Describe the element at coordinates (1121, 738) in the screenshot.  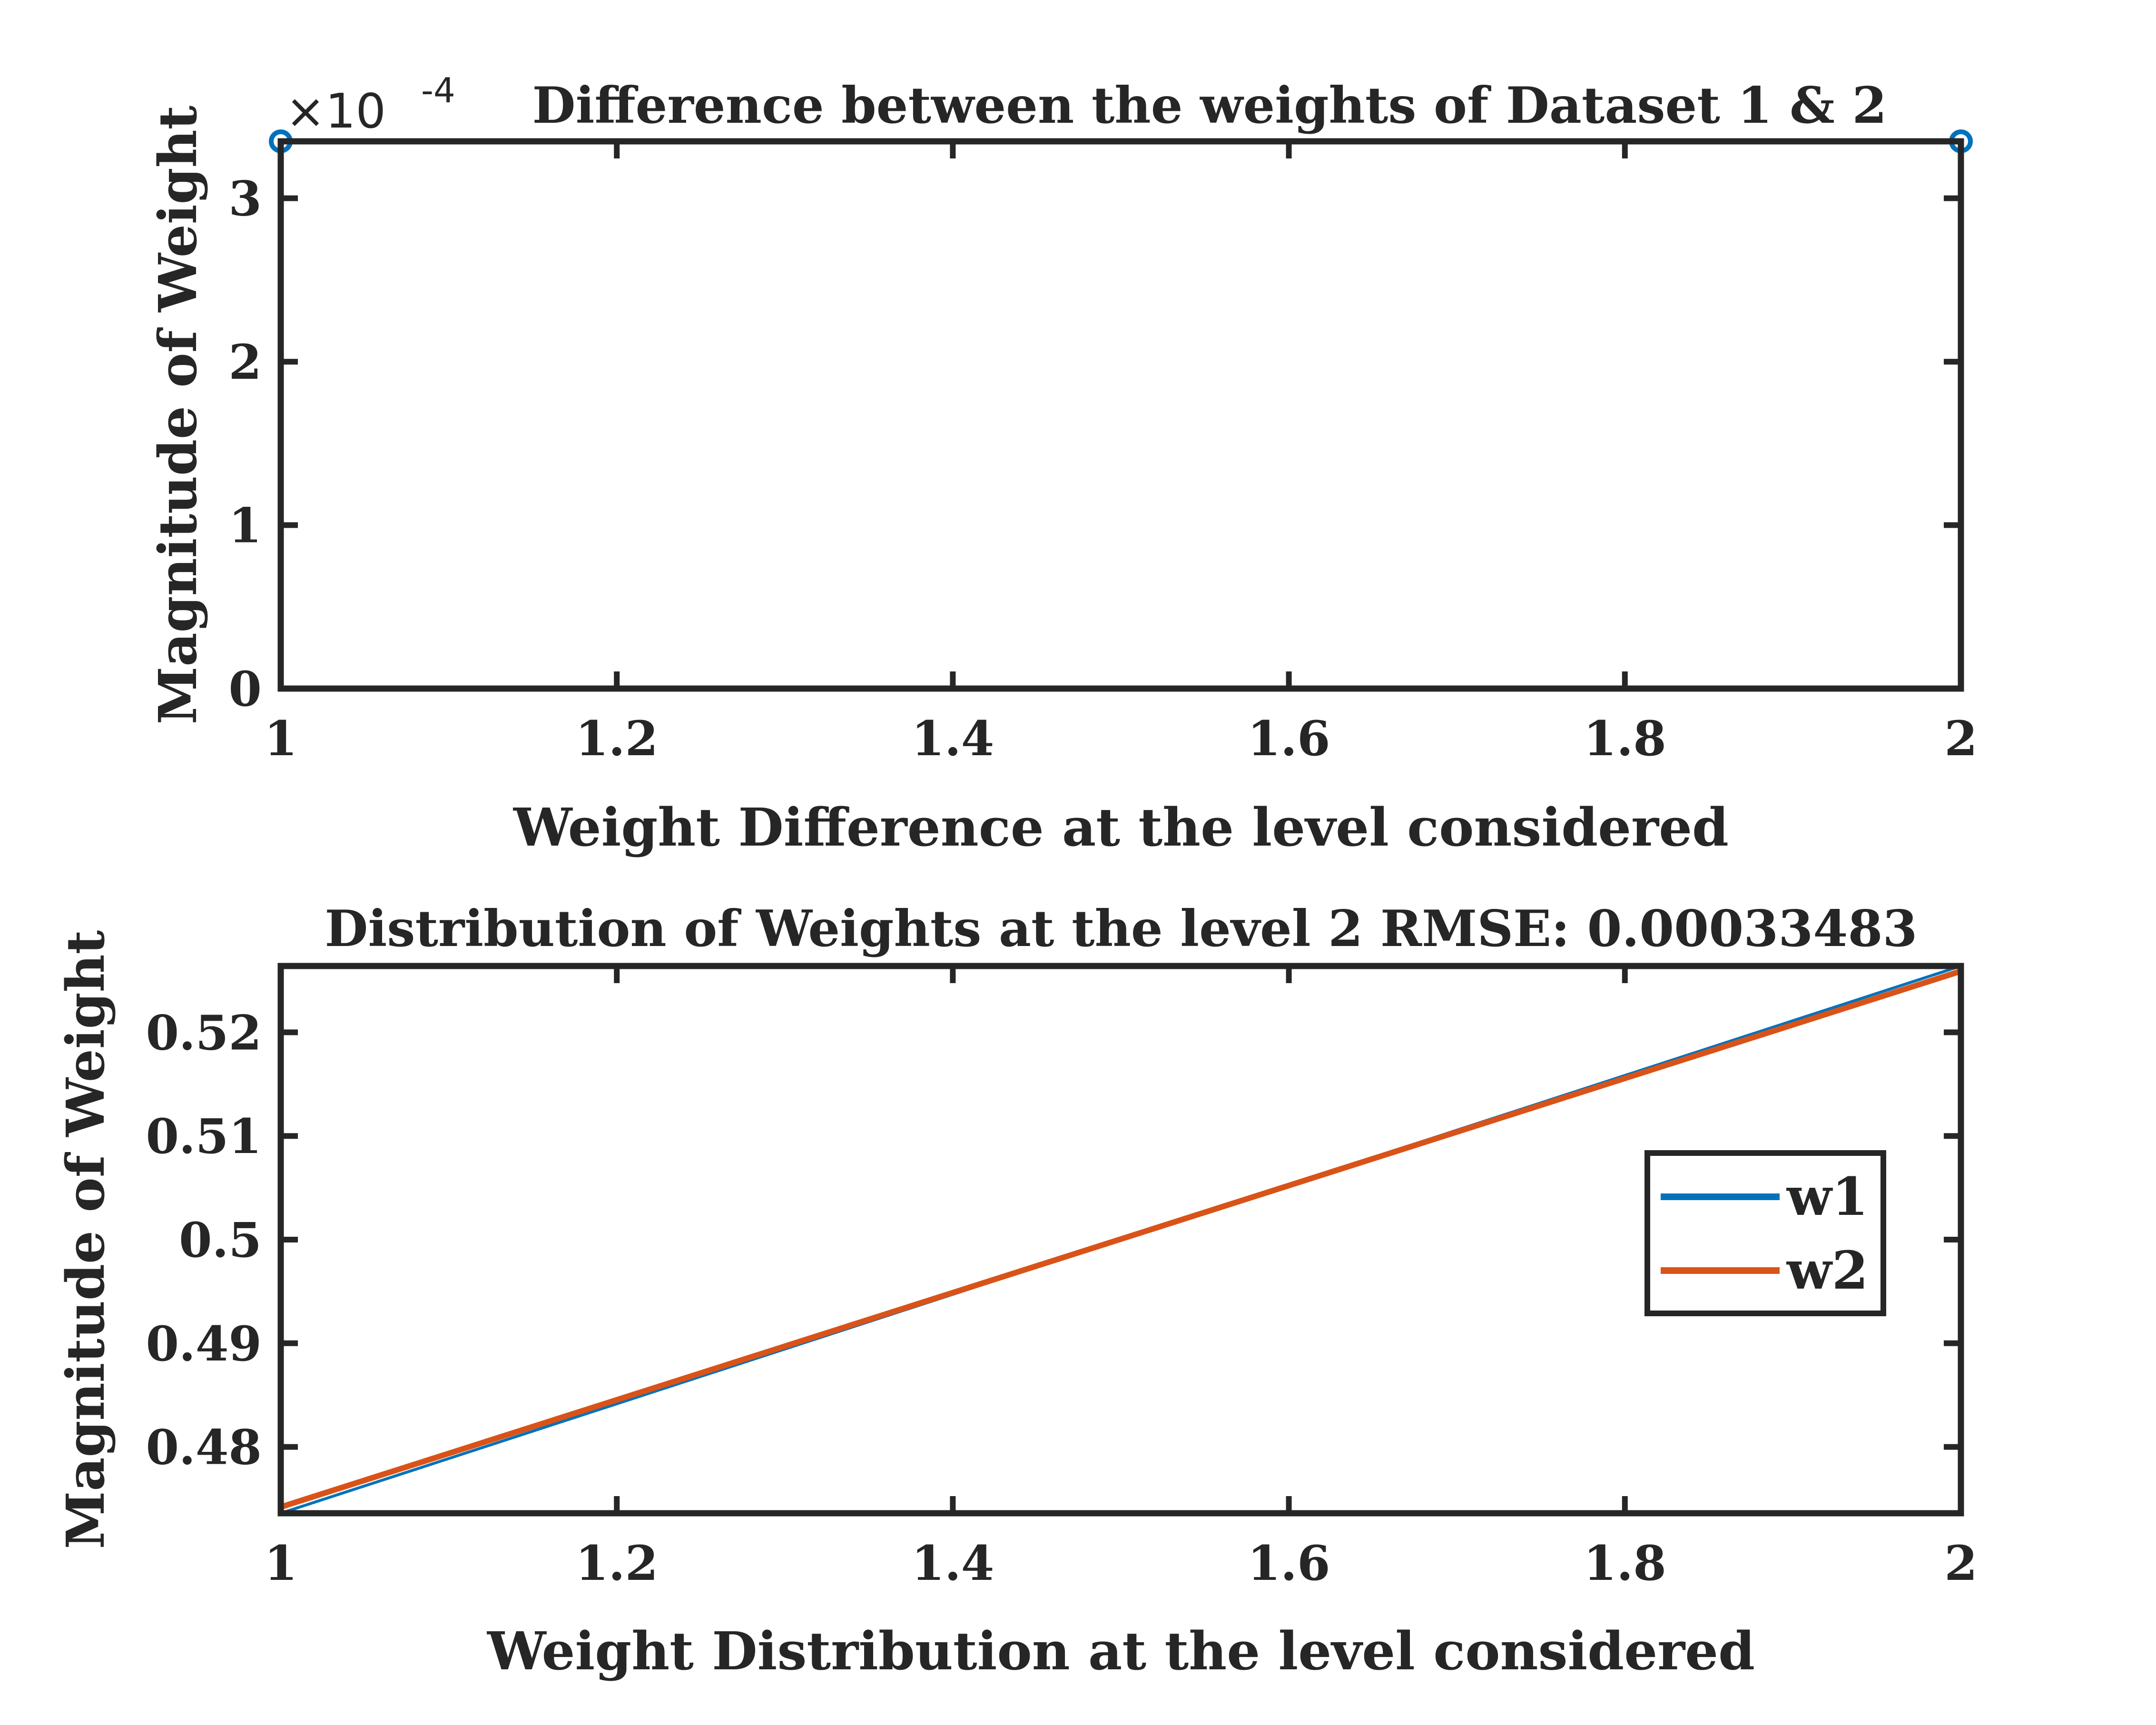
I see `top-x-tick-labels: 1 1.2 1.4 1.6 1.8 2` at that location.